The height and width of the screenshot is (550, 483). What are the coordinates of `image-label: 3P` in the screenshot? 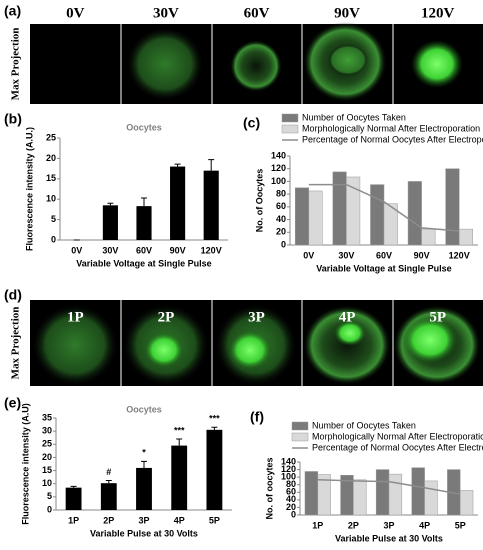 It's located at (256, 317).